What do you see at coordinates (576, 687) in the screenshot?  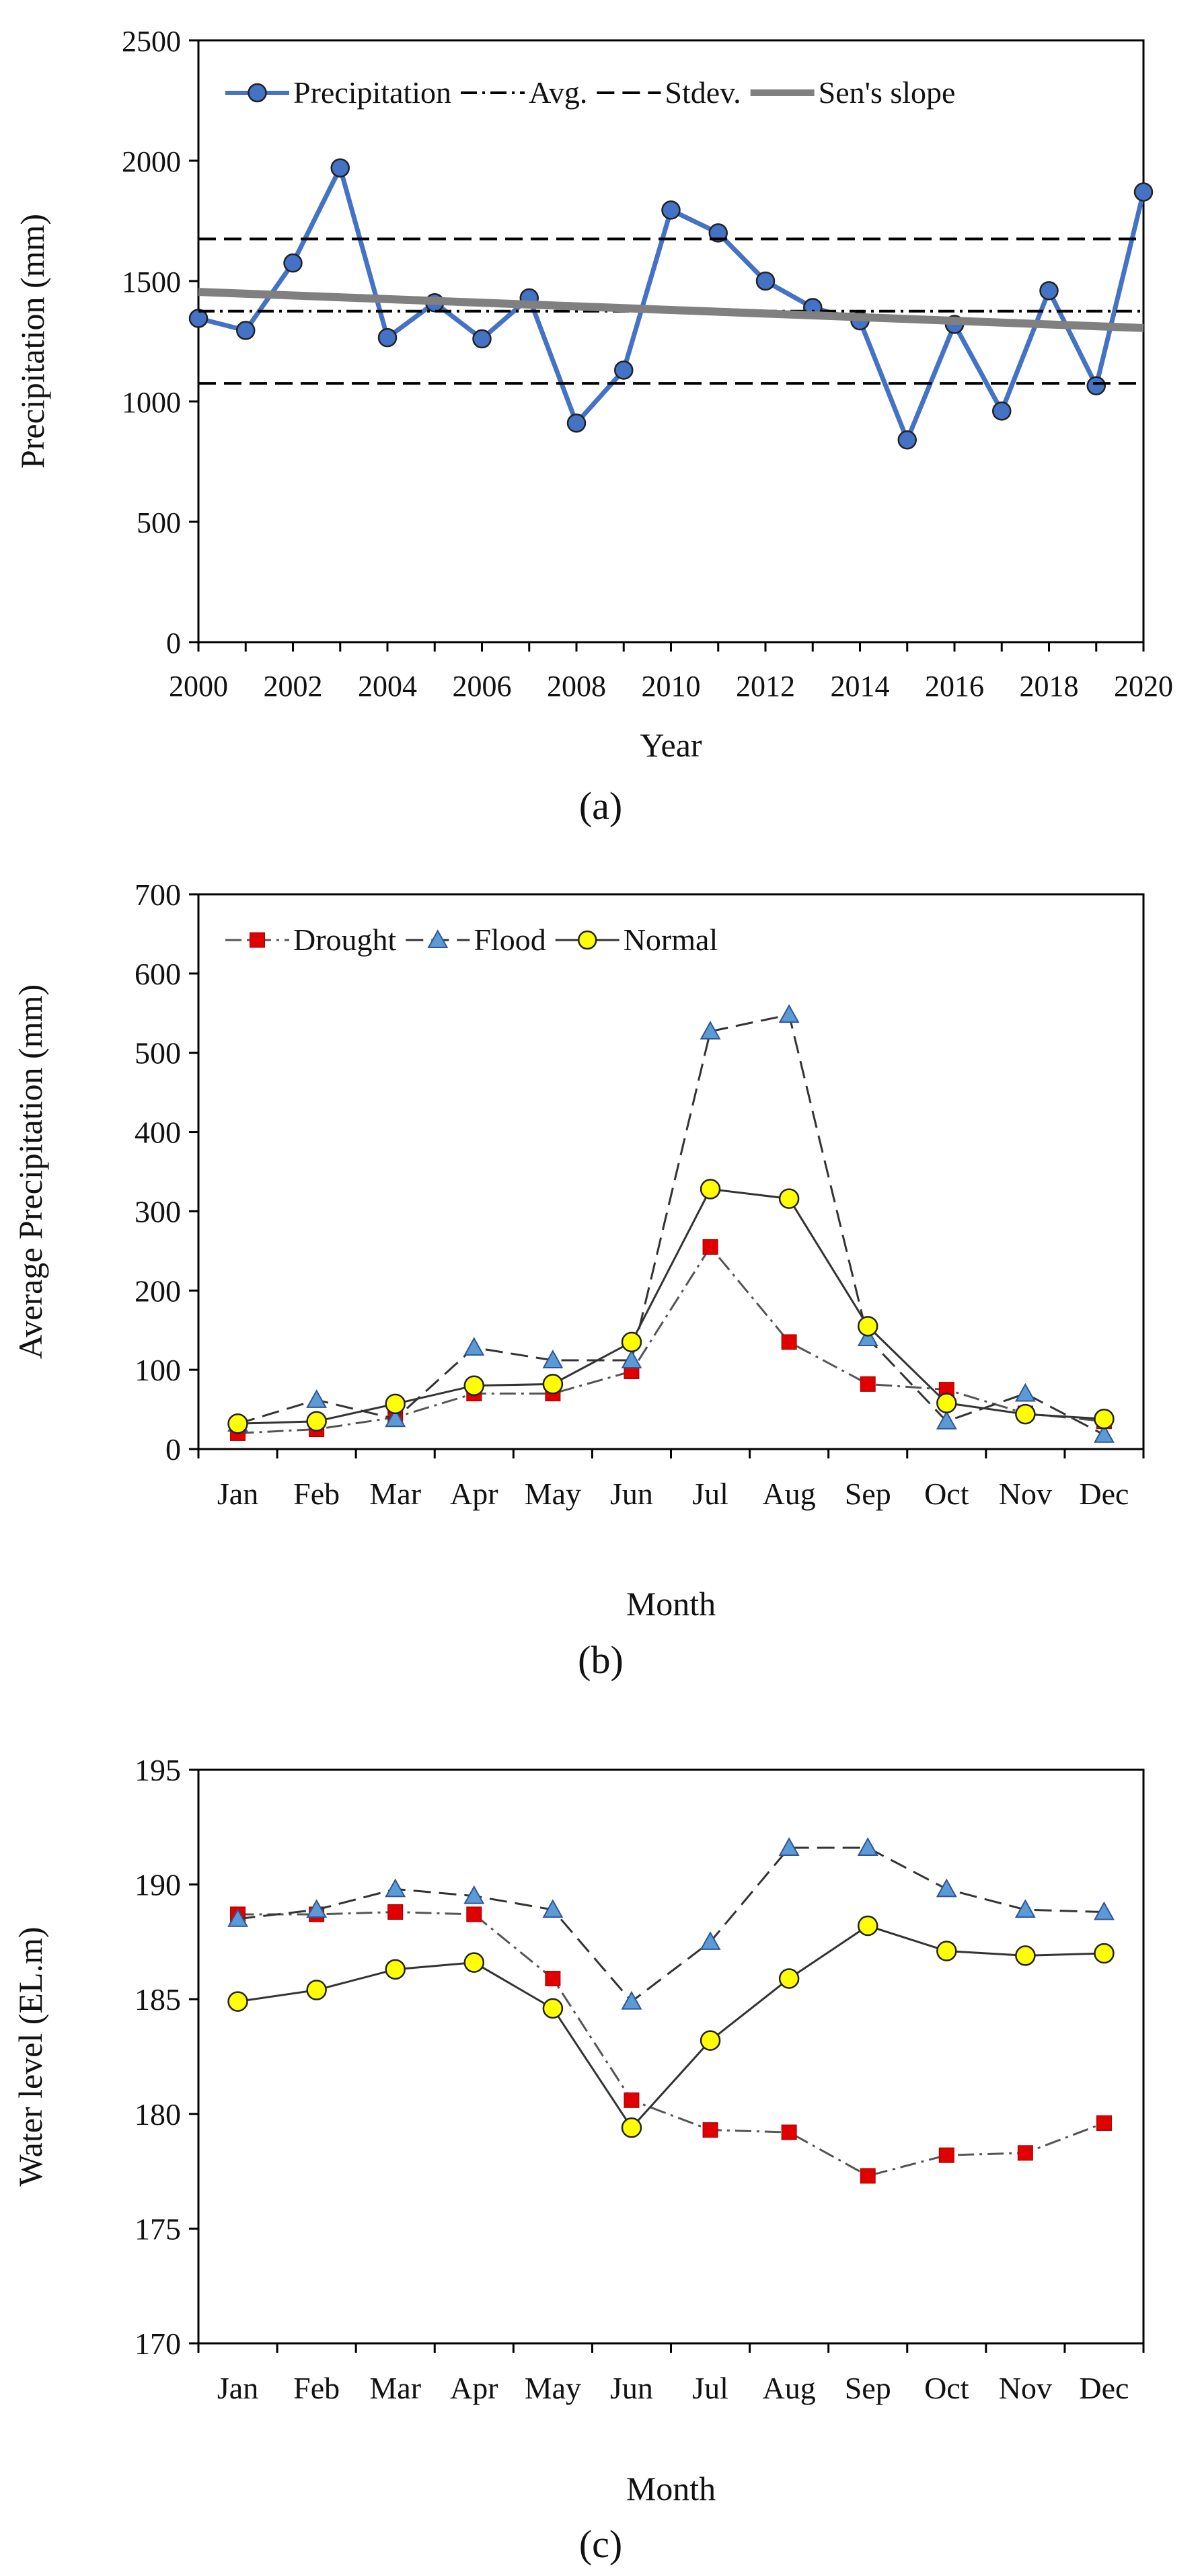 I see `x-tick-label: 2008` at bounding box center [576, 687].